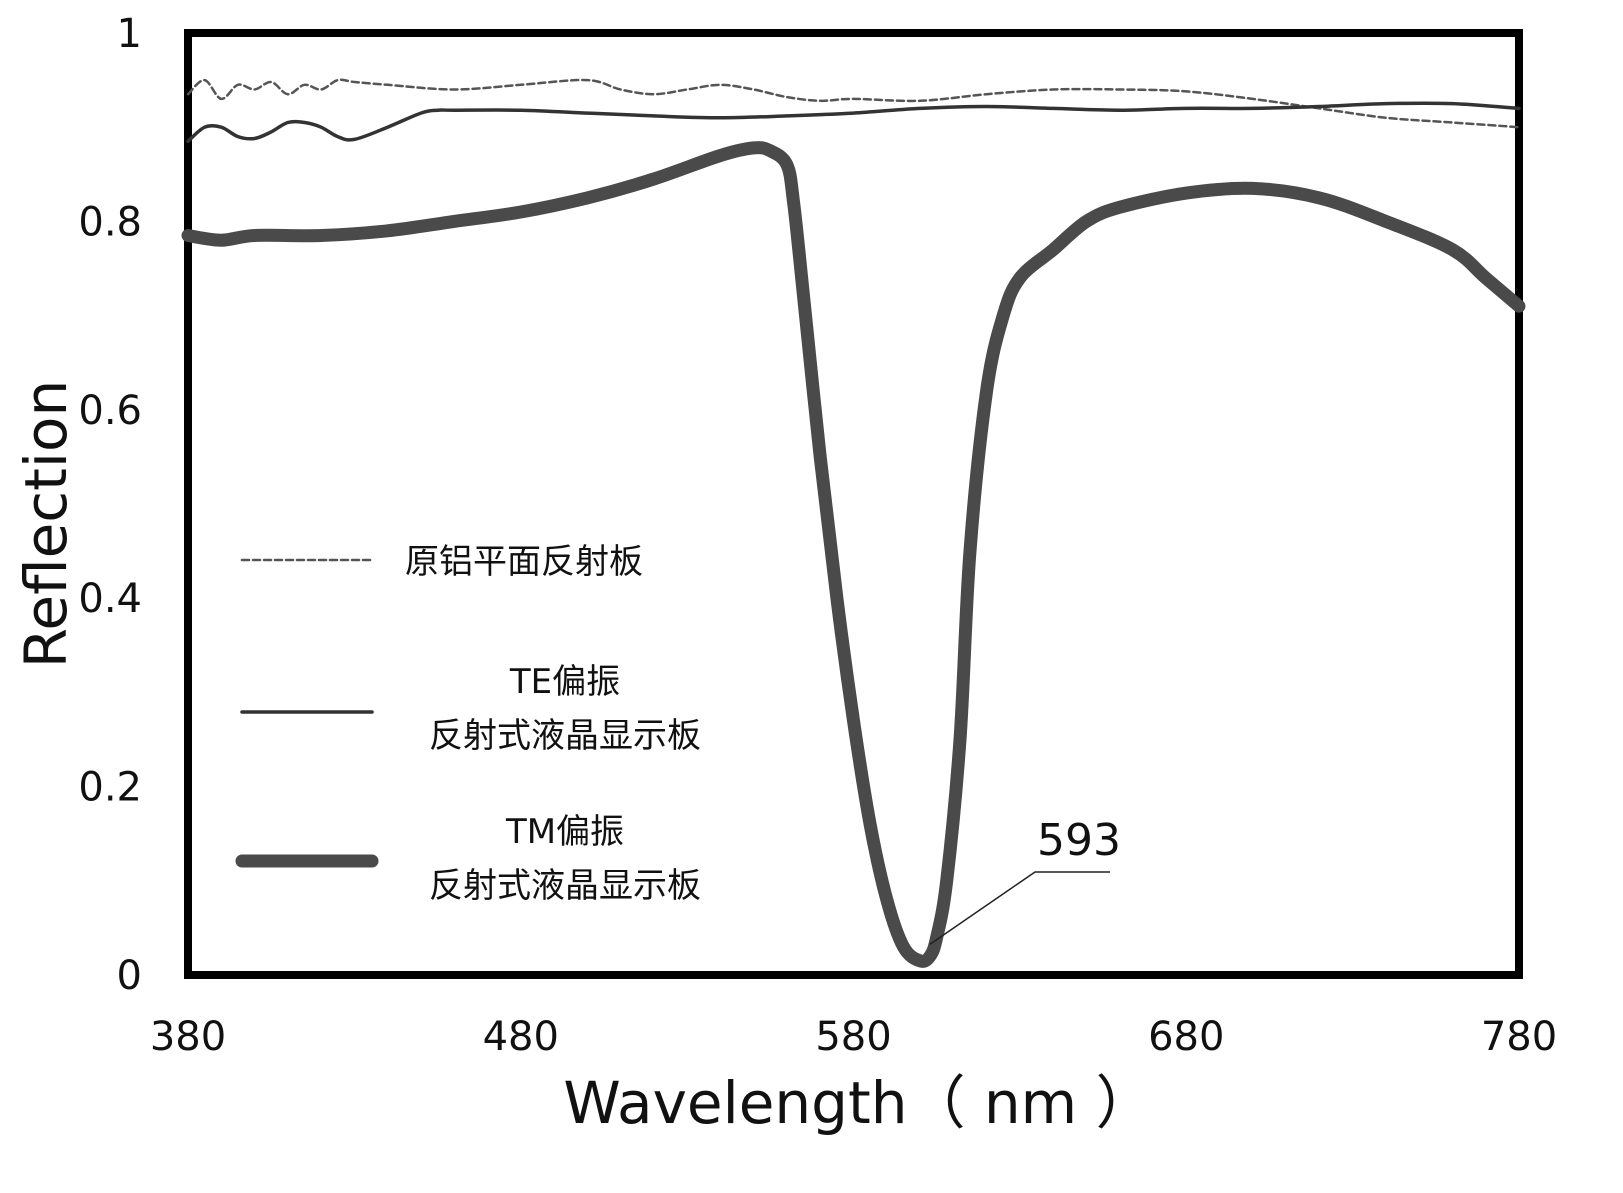 This screenshot has width=1623, height=1193. I want to click on legend-label: TM偏振, so click(564, 832).